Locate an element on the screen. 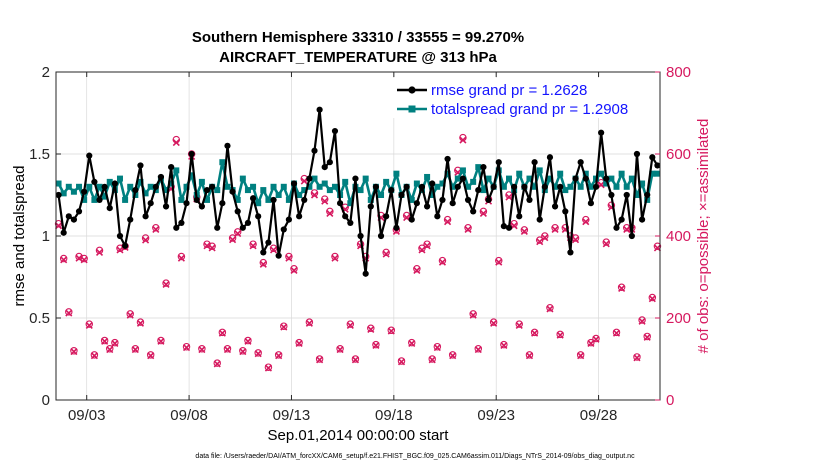 The image size is (830, 470). x-tick-label: 09/18 is located at coordinates (394, 415).